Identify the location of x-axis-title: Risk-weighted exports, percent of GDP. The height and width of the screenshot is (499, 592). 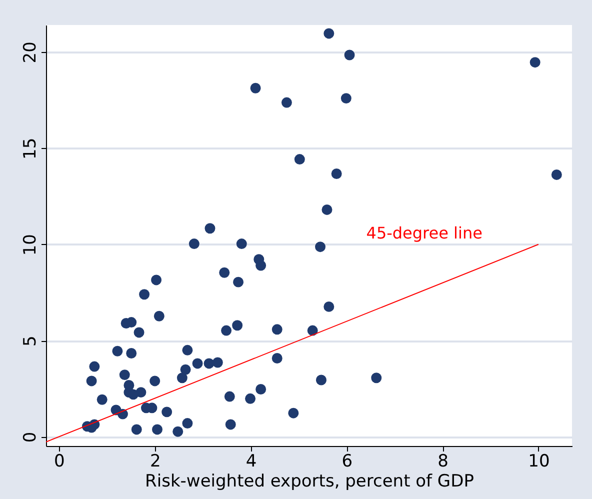
(309, 482).